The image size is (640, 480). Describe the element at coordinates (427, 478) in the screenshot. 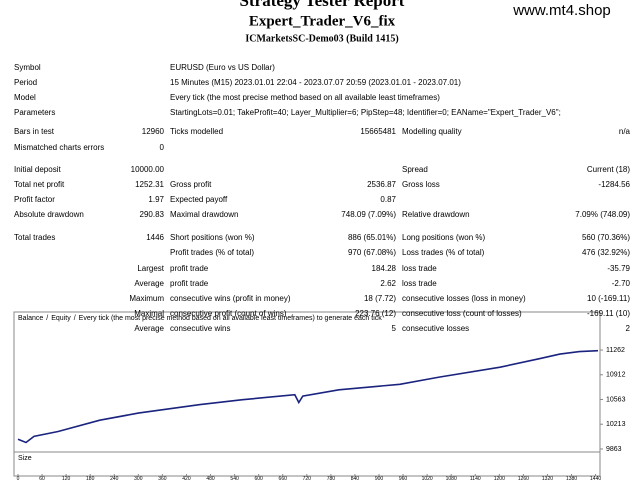

I see `x-tick-label: 1020` at that location.